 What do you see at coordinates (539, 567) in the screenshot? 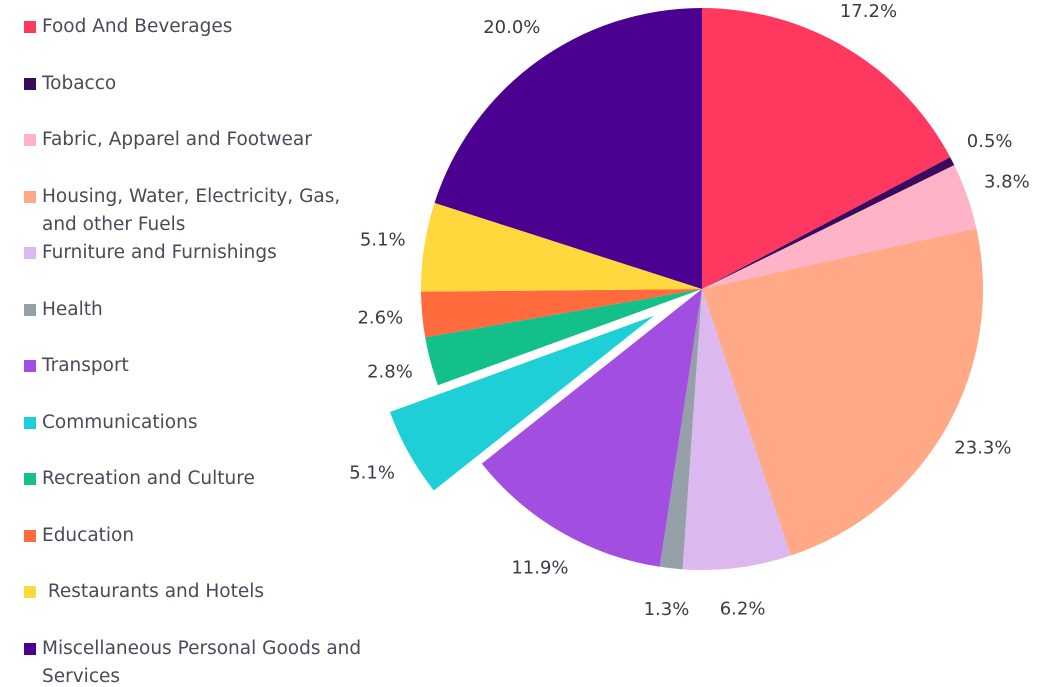
I see `data-label: 11.9%` at bounding box center [539, 567].